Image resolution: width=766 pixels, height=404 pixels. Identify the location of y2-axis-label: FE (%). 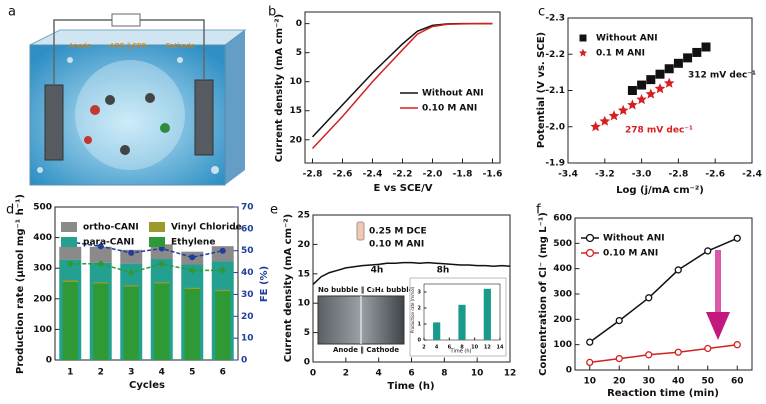
(264, 284).